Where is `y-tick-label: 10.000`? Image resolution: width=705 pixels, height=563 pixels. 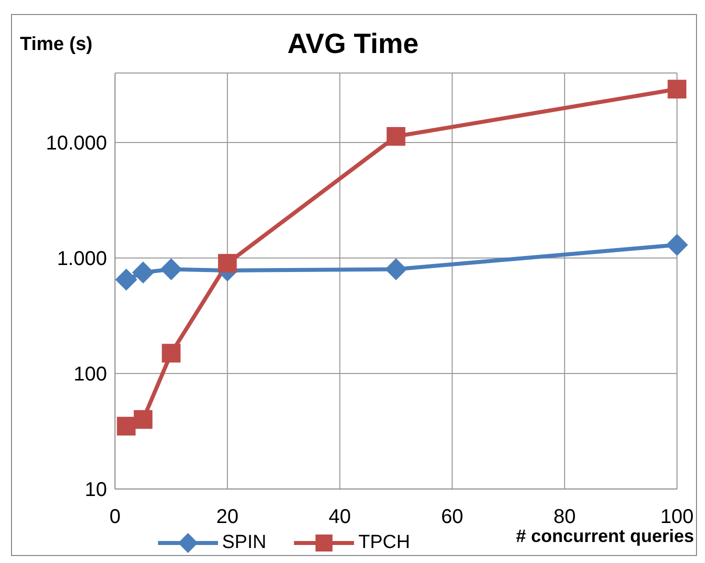 y-tick-label: 10.000 is located at coordinates (76, 143).